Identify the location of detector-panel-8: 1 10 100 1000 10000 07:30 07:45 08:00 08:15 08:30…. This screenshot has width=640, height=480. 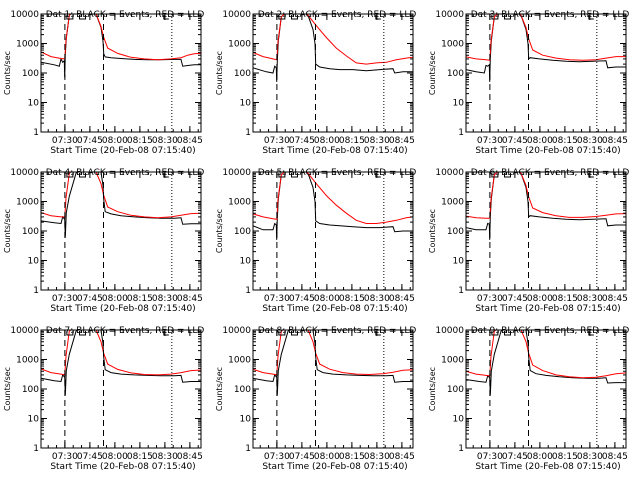
(315, 399).